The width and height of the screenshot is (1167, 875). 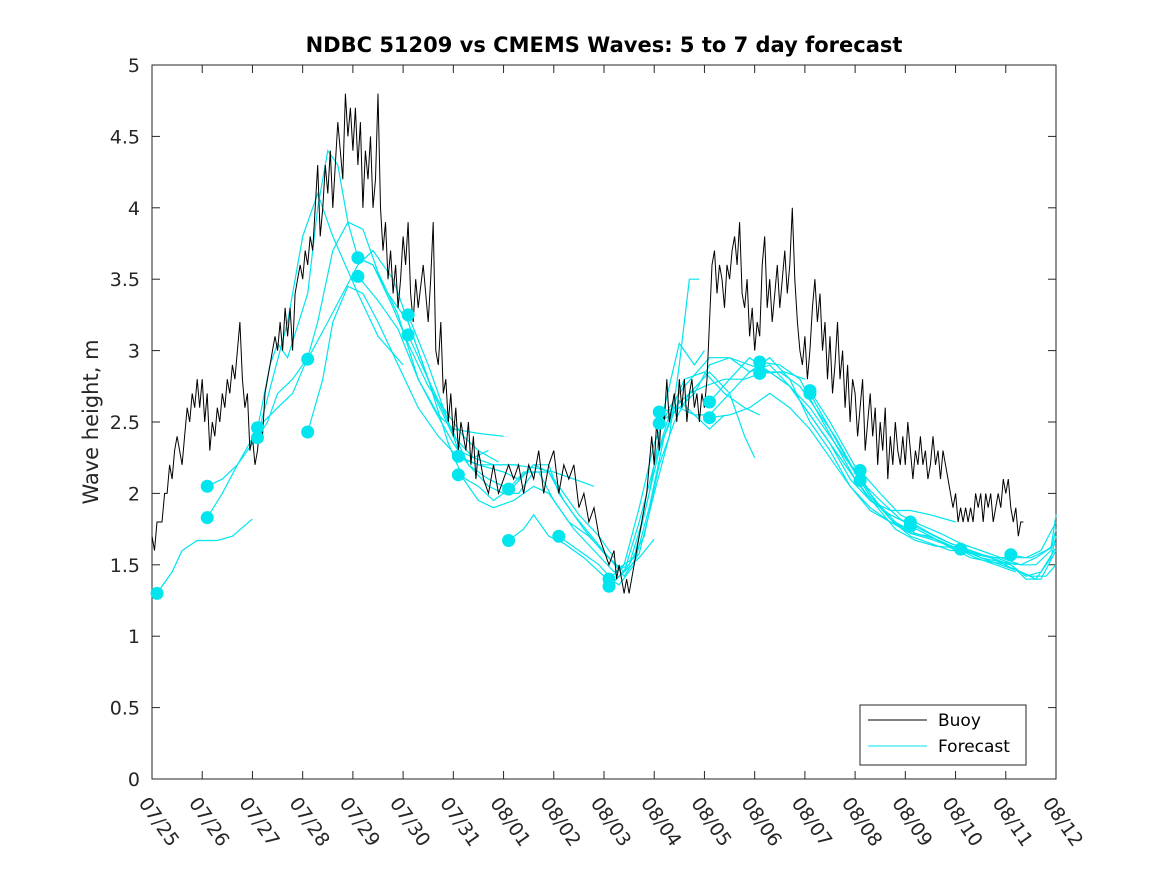 What do you see at coordinates (911, 821) in the screenshot?
I see `x-tick-label: 08/09` at bounding box center [911, 821].